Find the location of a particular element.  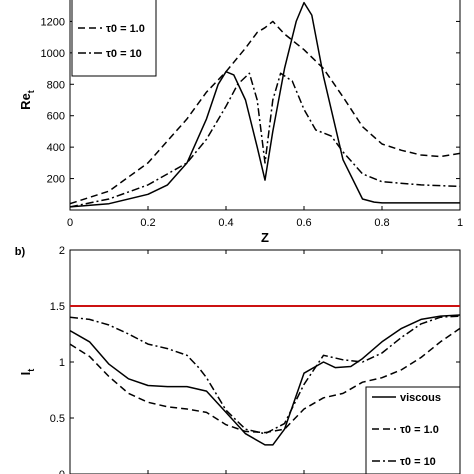

x-tick-label: 0.6 is located at coordinates (303, 223).